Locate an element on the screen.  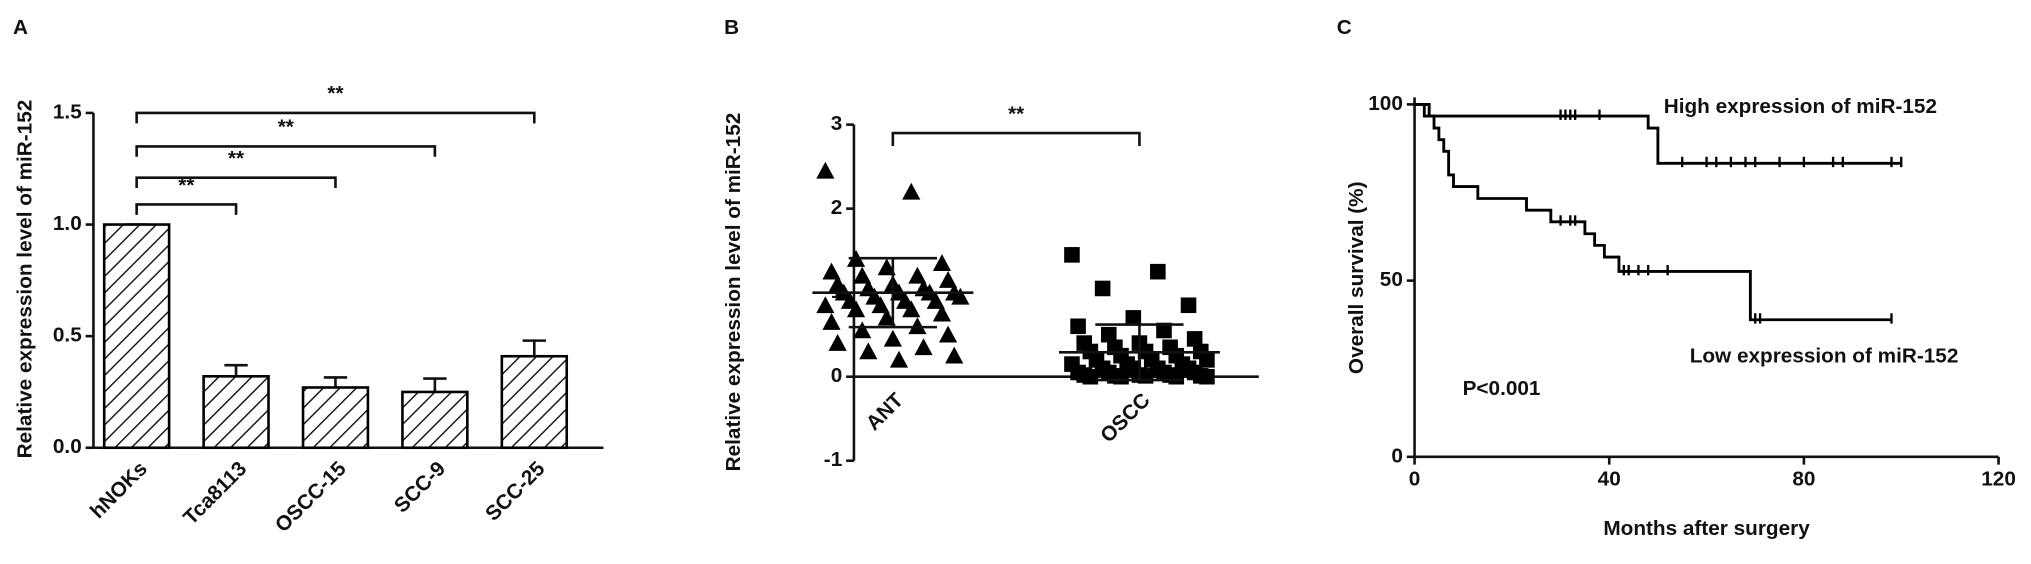
y-tick-label: 1.5 is located at coordinates (67, 111).